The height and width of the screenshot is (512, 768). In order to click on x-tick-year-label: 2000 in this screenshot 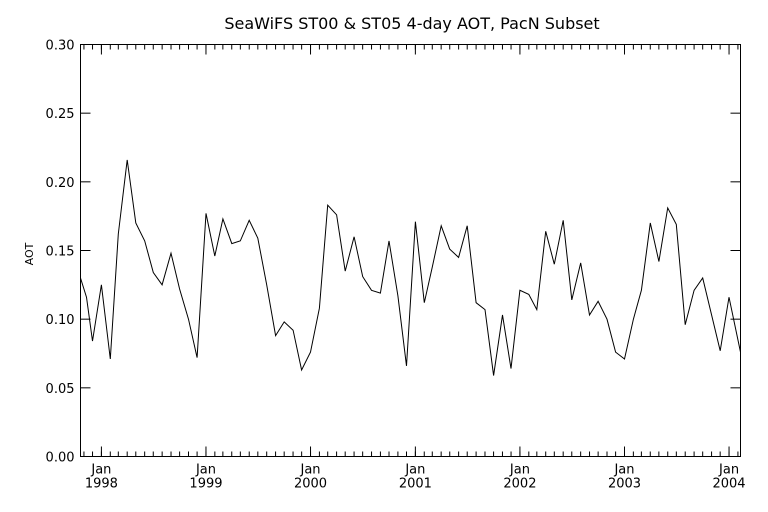, I will do `click(310, 484)`.